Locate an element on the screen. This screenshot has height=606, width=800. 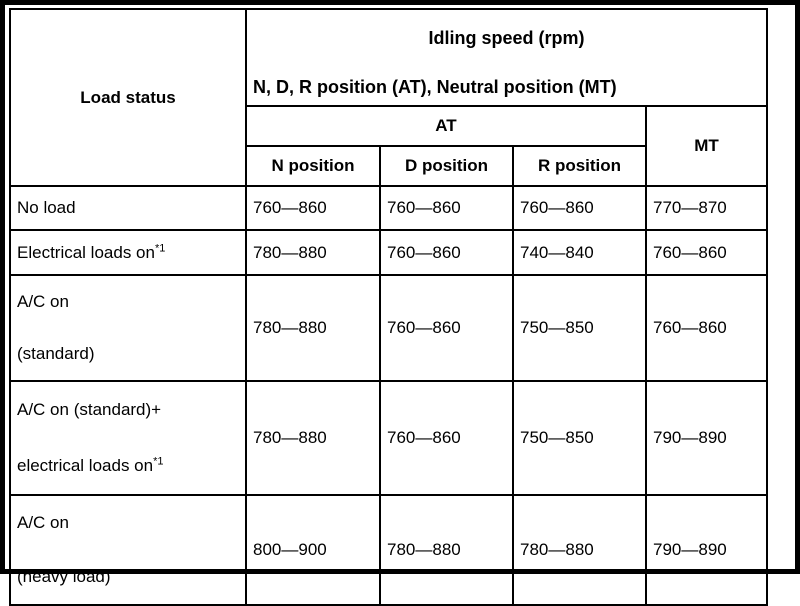
row-label: No load is located at coordinates (128, 208).